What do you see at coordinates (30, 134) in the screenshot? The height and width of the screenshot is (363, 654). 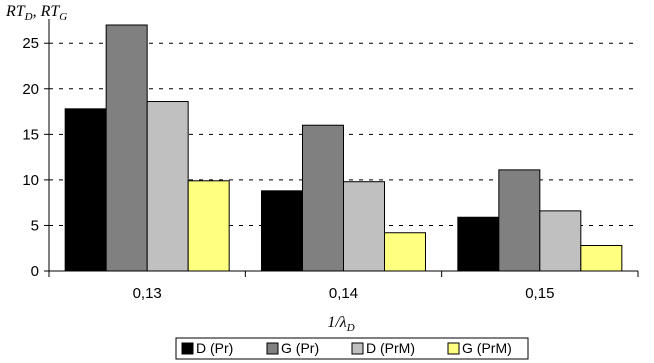 I see `y-tick-label: 15` at bounding box center [30, 134].